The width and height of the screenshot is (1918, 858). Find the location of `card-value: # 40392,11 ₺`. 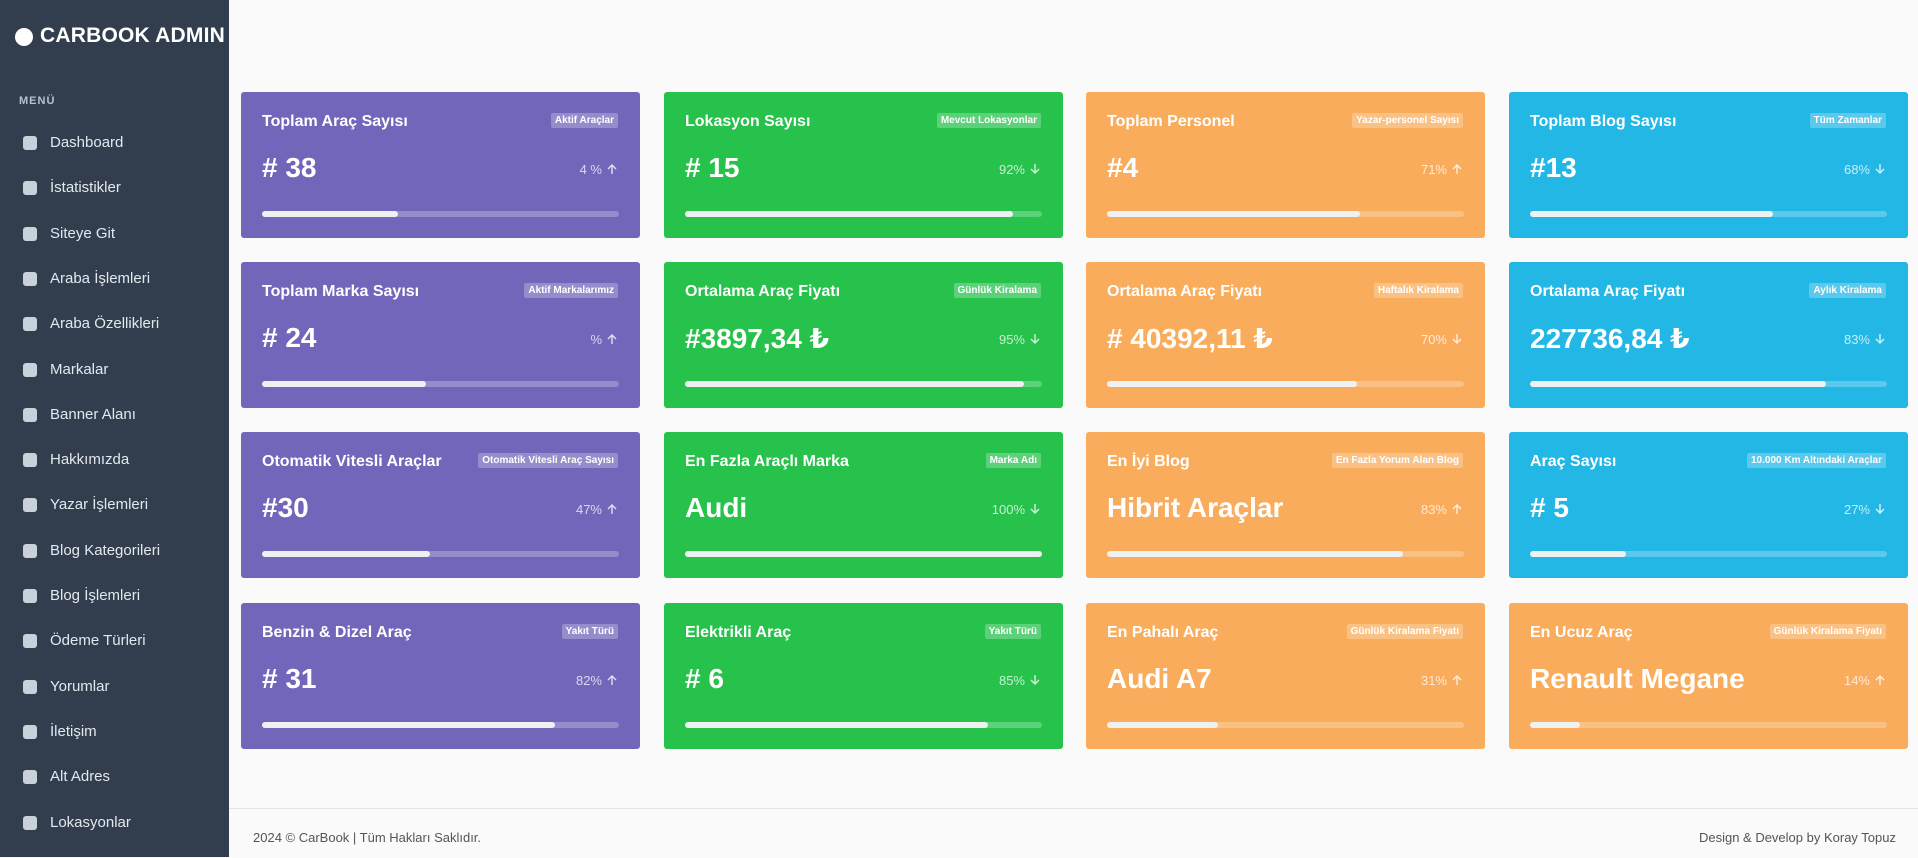

card-value: # 40392,11 ₺ is located at coordinates (1190, 338).